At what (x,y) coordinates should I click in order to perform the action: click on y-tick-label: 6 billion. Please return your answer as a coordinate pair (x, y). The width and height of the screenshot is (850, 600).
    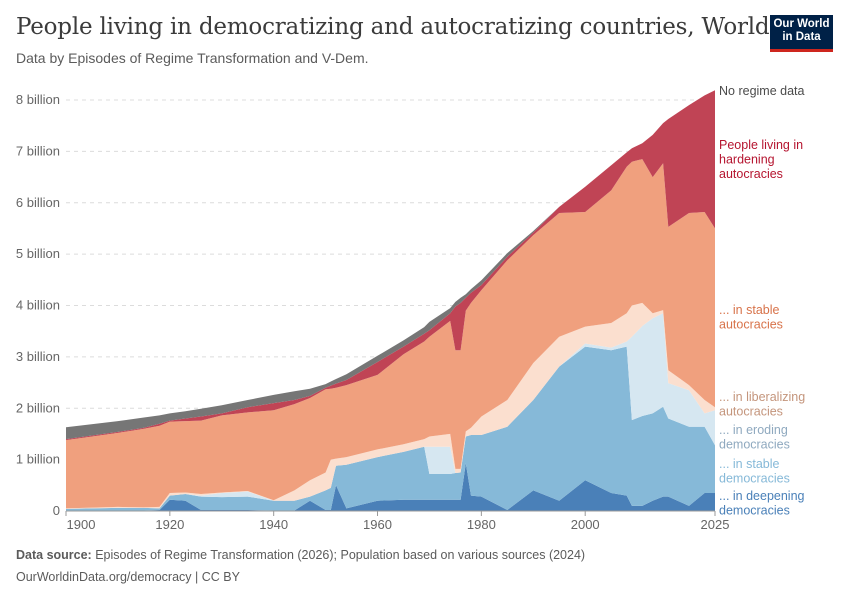
    Looking at the image, I should click on (38, 202).